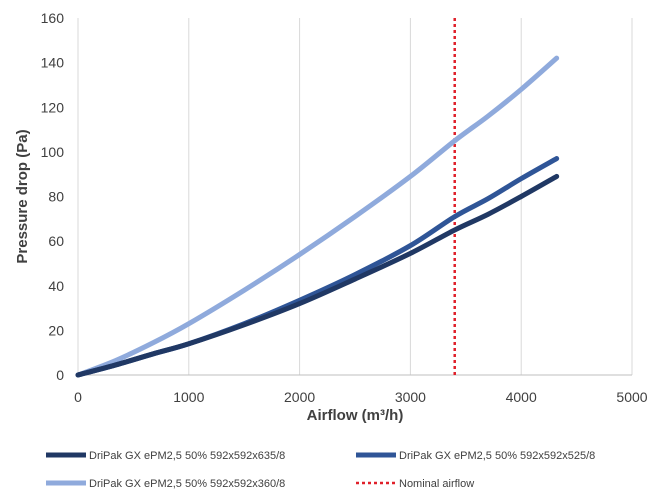  I want to click on y-tick-label: 120, so click(53, 107).